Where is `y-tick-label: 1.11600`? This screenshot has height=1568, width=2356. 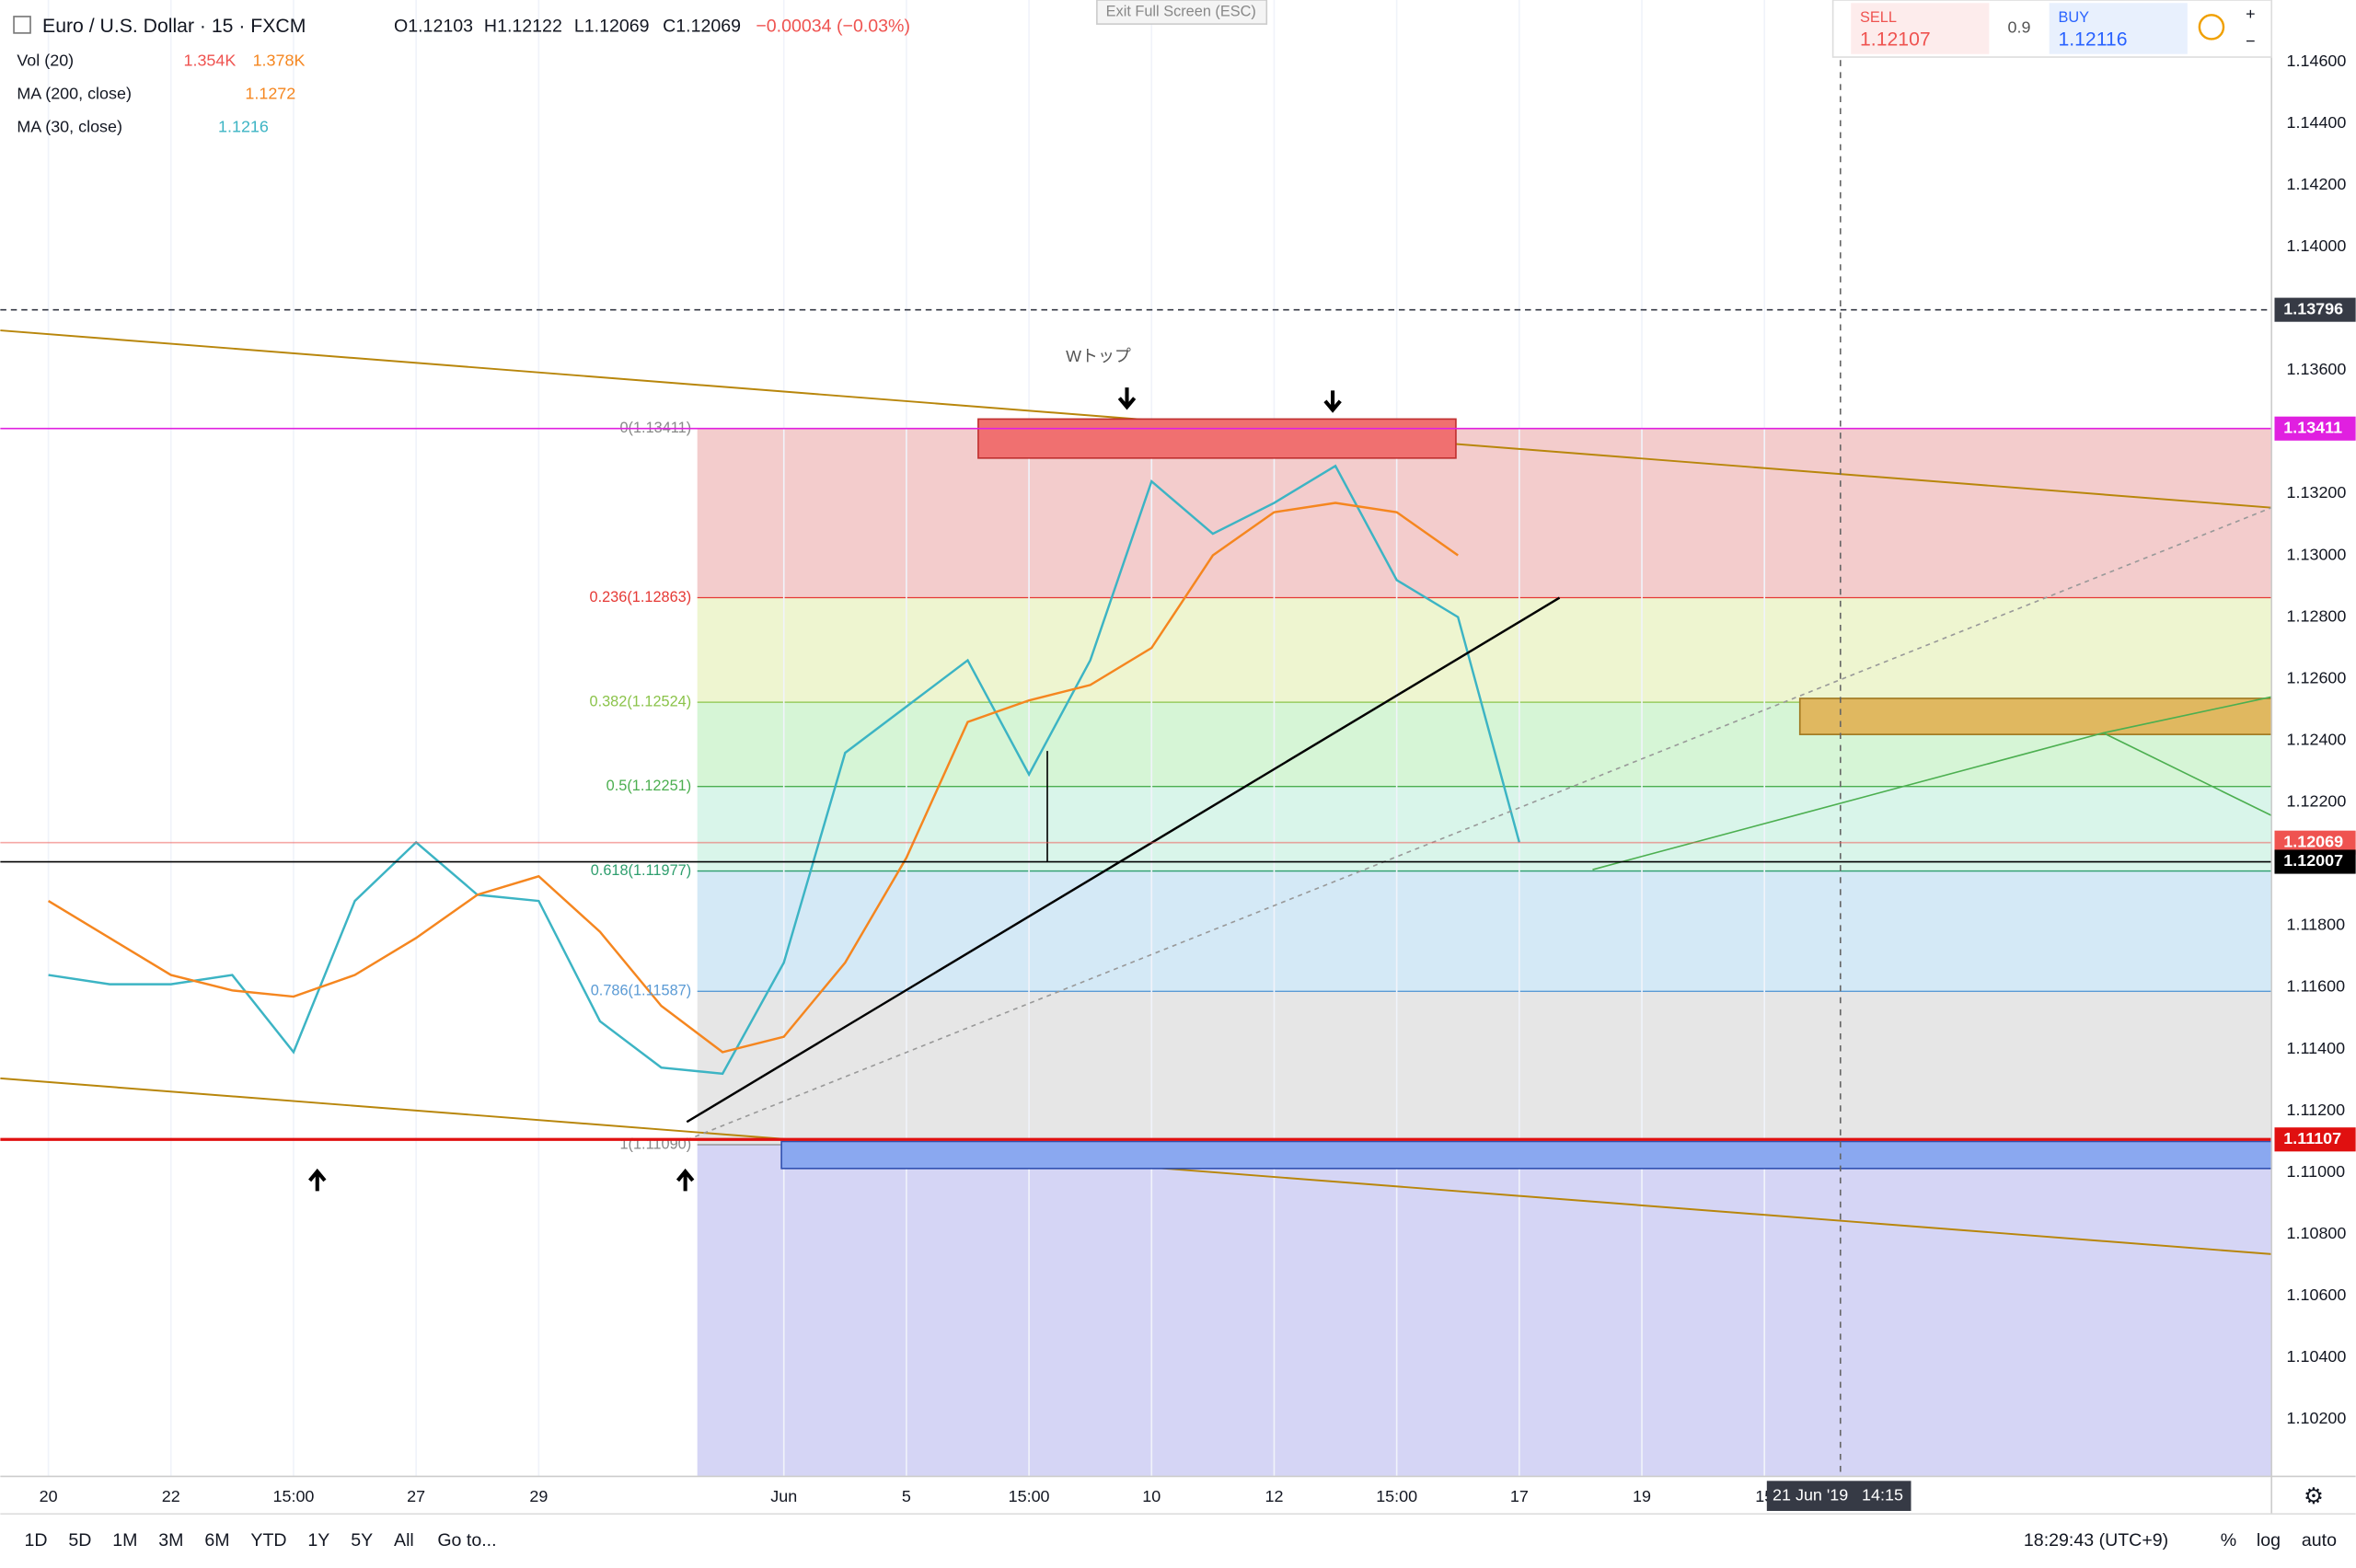 y-tick-label: 1.11600 is located at coordinates (2316, 986).